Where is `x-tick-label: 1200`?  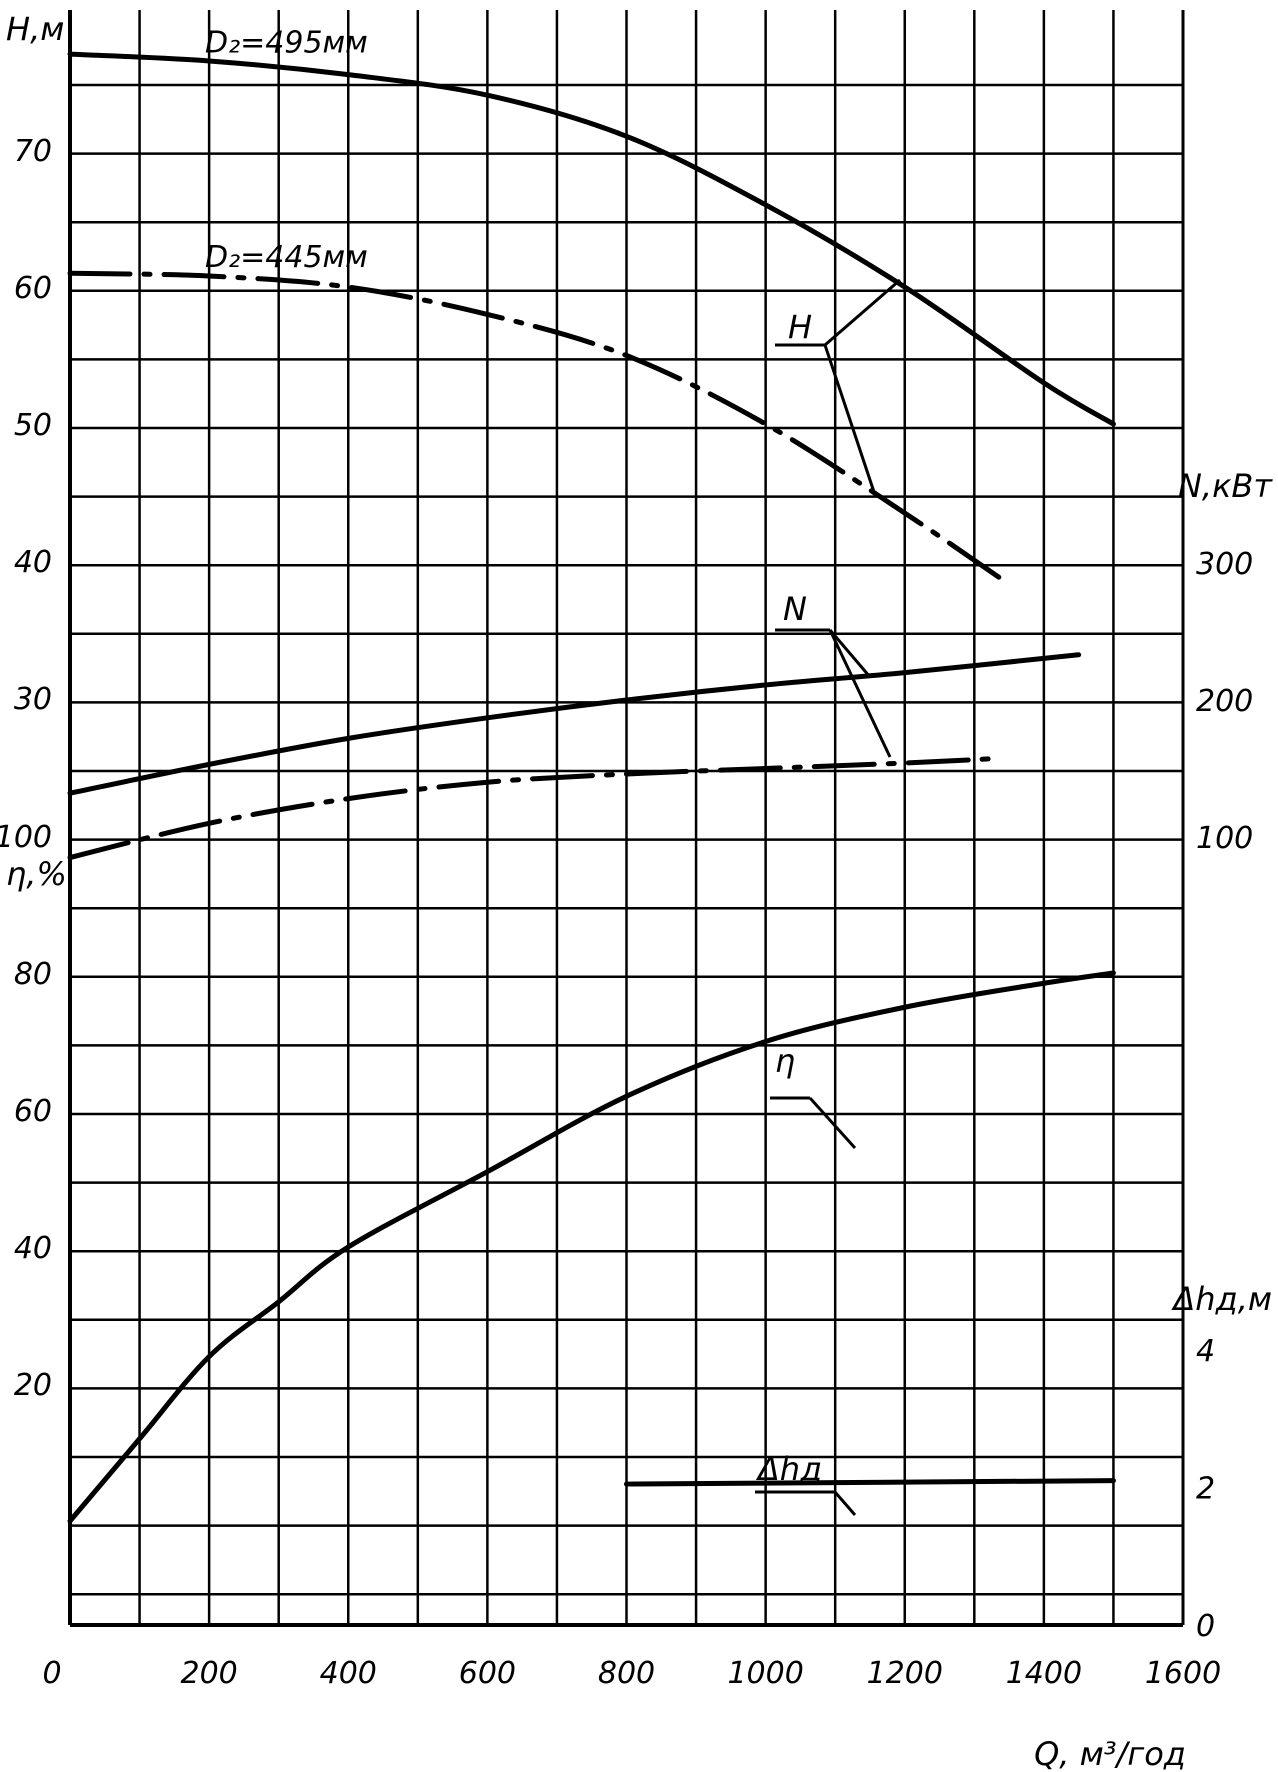 x-tick-label: 1200 is located at coordinates (905, 1673).